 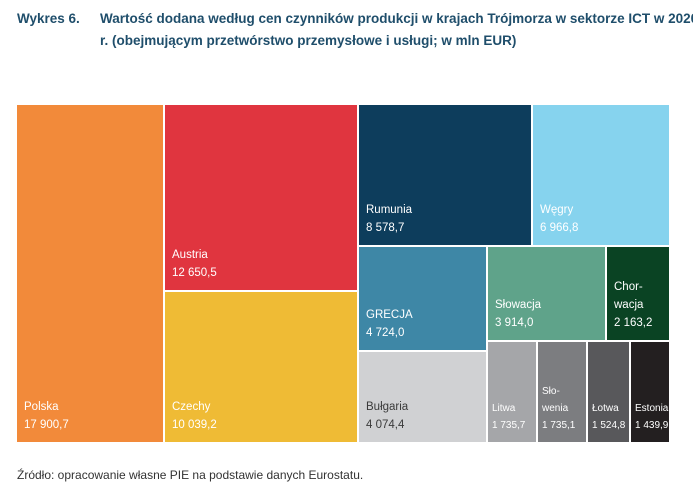 What do you see at coordinates (652, 408) in the screenshot?
I see `country-name: Estonia` at bounding box center [652, 408].